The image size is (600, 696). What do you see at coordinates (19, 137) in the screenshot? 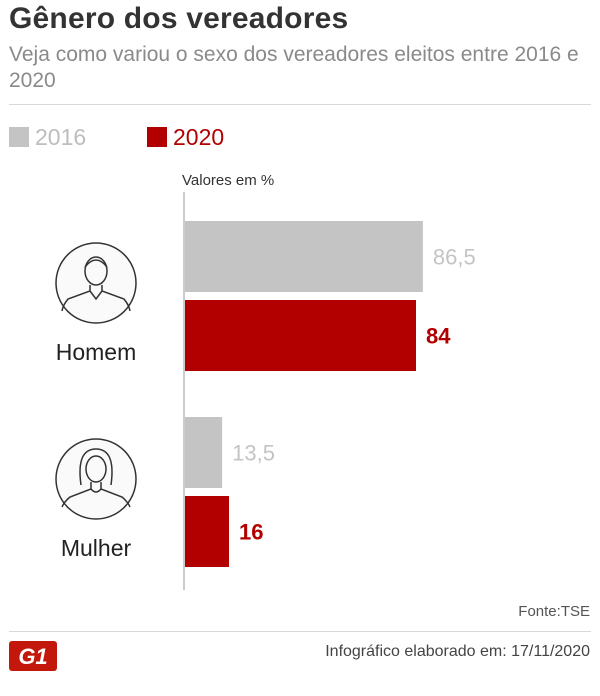
I see `legend-swatch-2016` at bounding box center [19, 137].